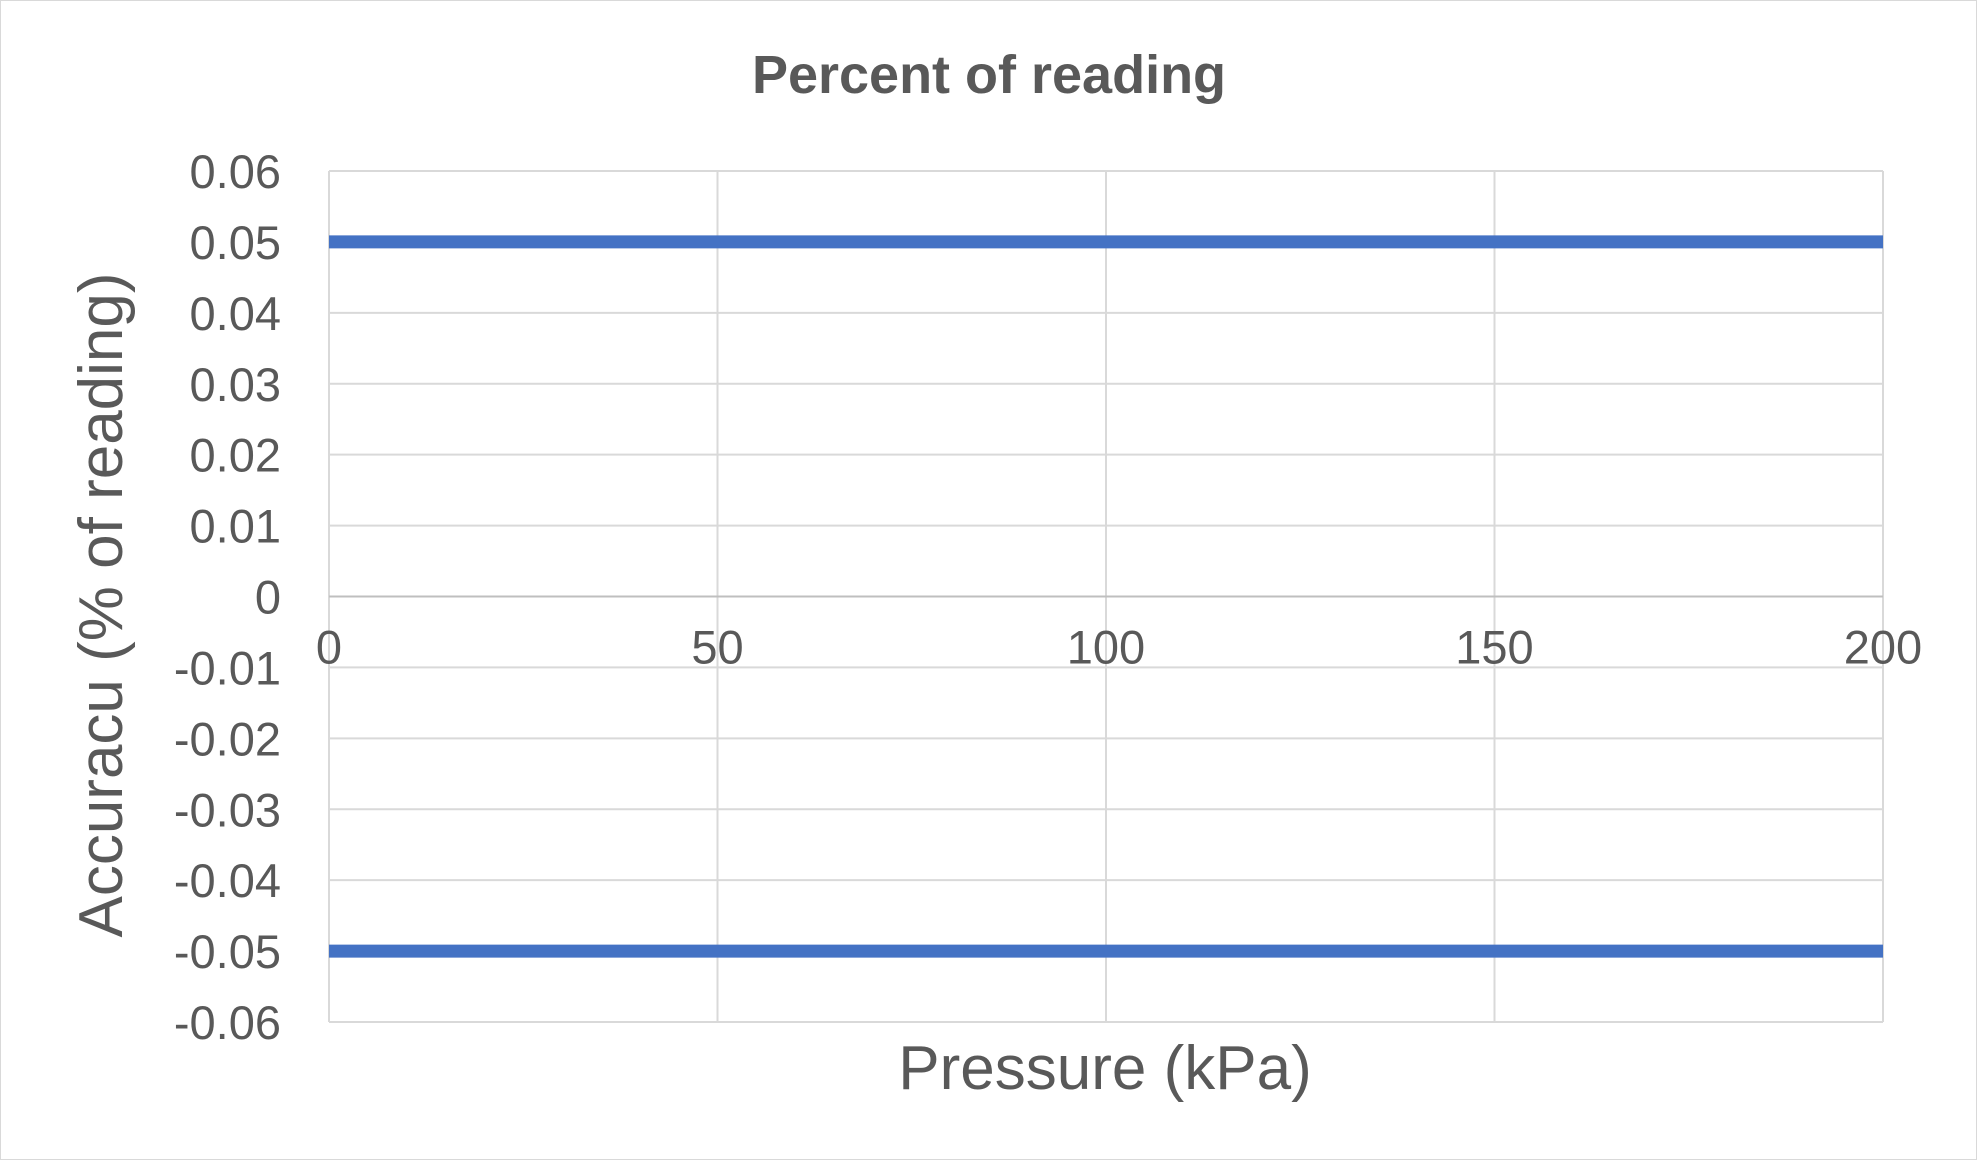  What do you see at coordinates (235, 526) in the screenshot?
I see `y-tick-label-5: 0.01` at bounding box center [235, 526].